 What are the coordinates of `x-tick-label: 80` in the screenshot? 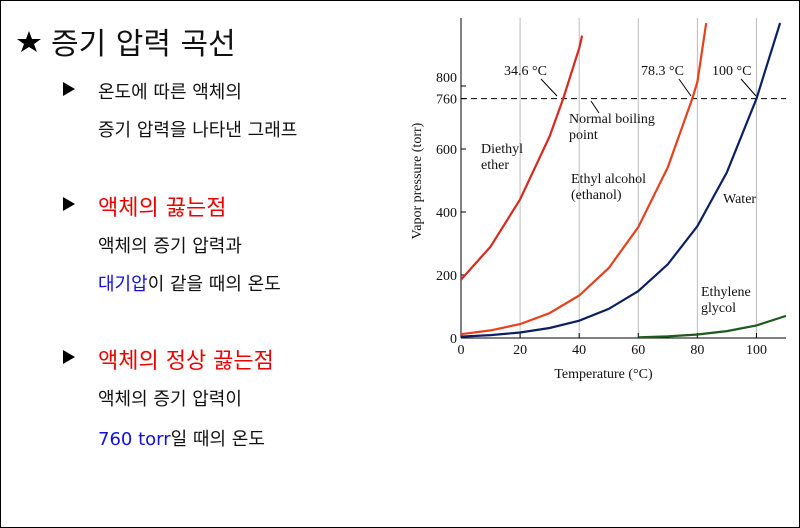 It's located at (697, 350).